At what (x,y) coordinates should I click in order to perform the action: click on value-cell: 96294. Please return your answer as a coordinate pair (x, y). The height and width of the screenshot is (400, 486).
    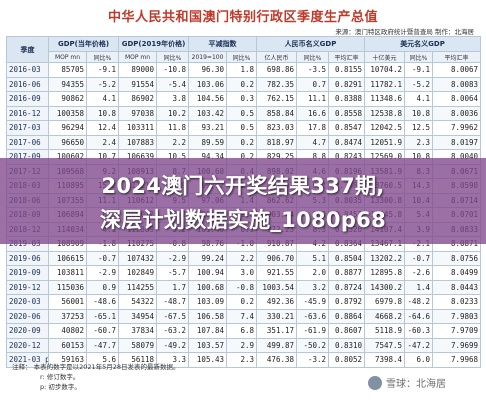
    Looking at the image, I should click on (67, 128).